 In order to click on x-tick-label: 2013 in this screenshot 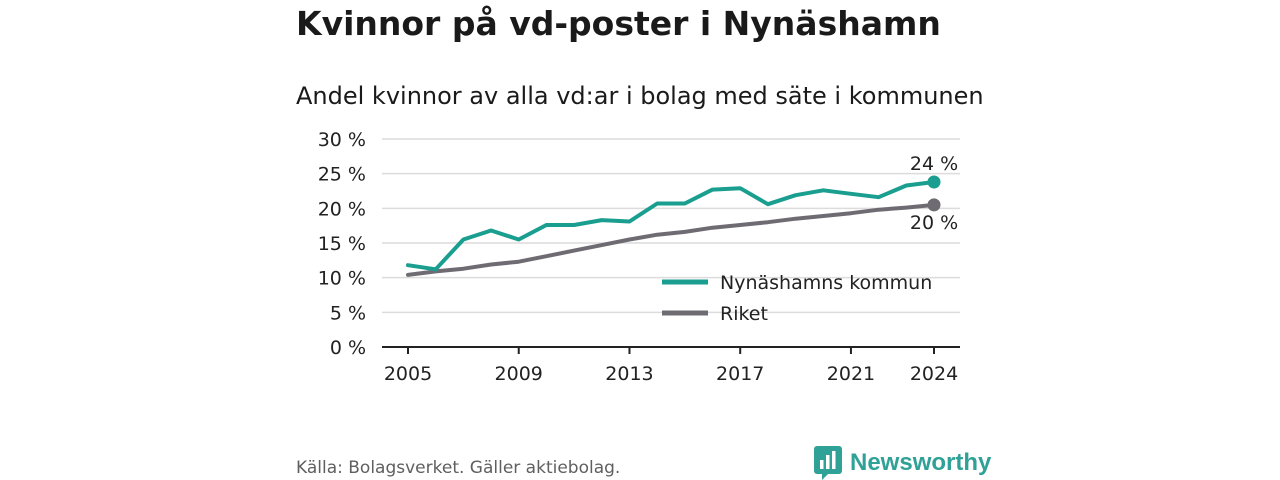, I will do `click(629, 374)`.